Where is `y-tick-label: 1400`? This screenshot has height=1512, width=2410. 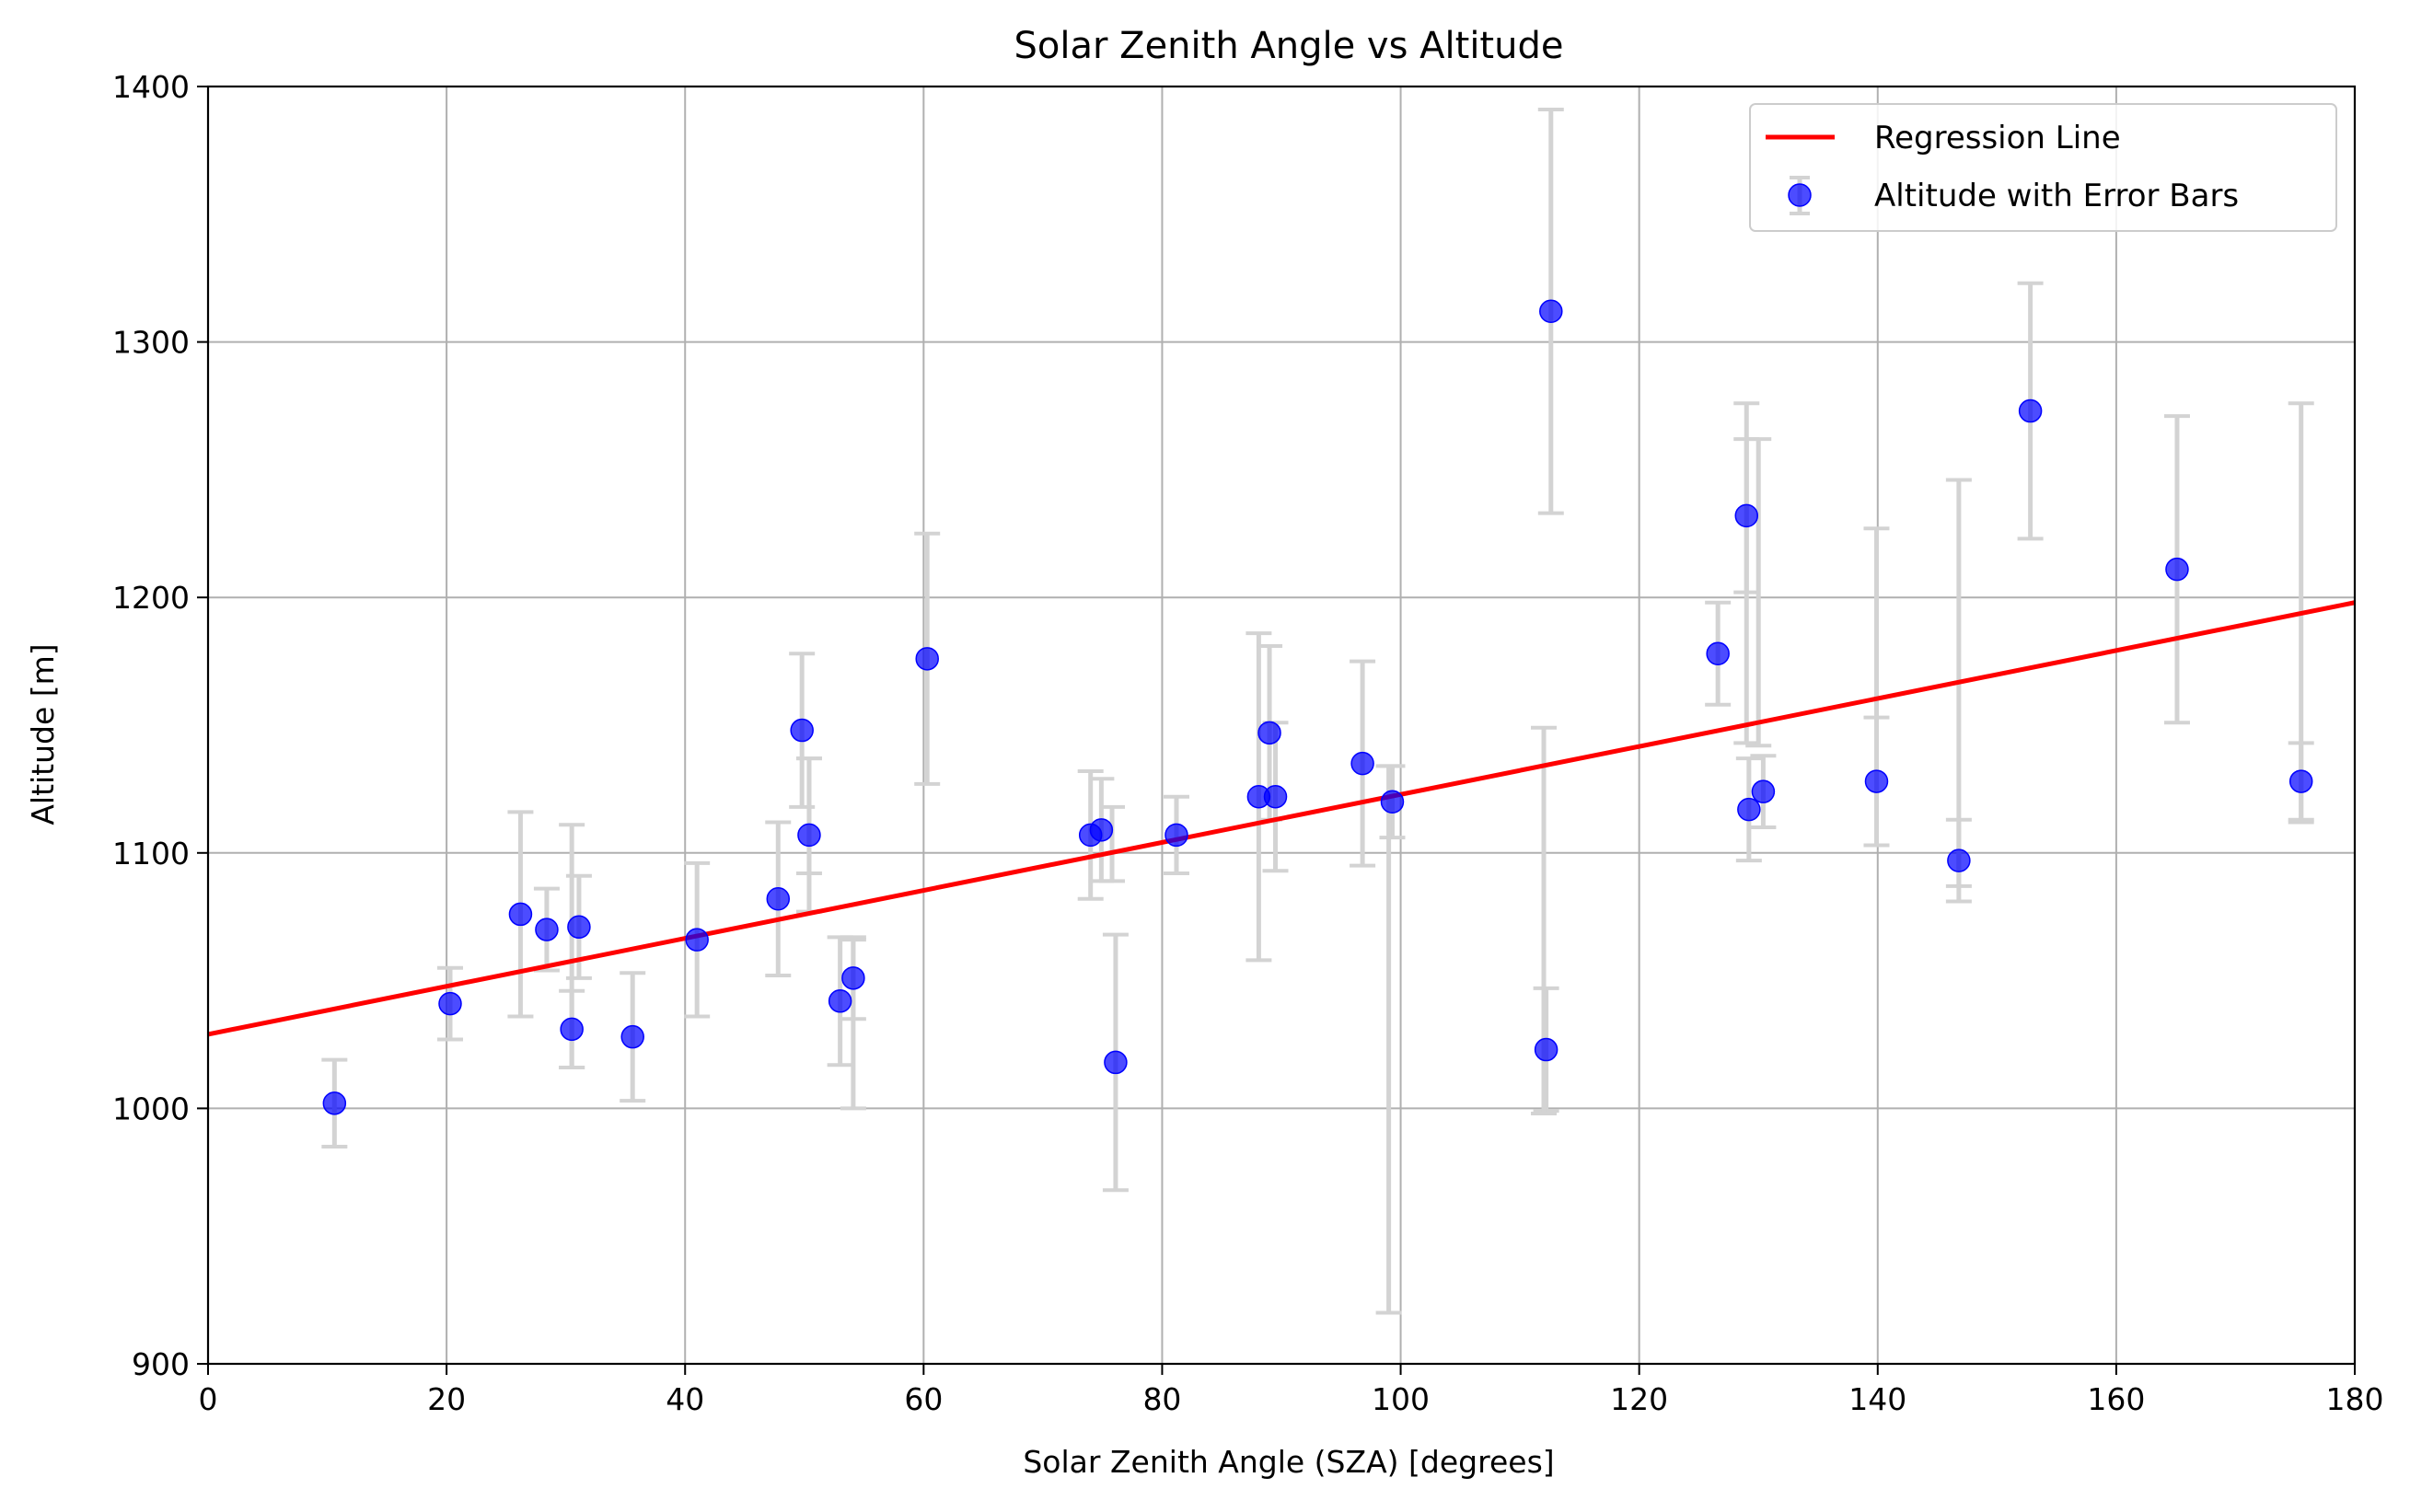
y-tick-label: 1400 is located at coordinates (151, 87).